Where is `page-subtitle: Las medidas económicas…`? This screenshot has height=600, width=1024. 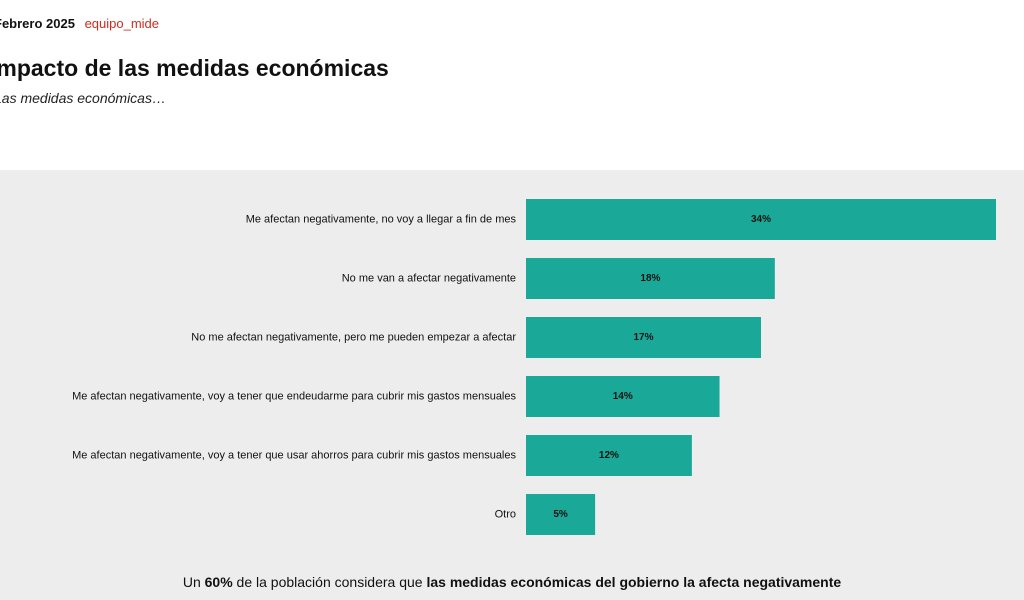 page-subtitle: Las medidas económicas… is located at coordinates (83, 98).